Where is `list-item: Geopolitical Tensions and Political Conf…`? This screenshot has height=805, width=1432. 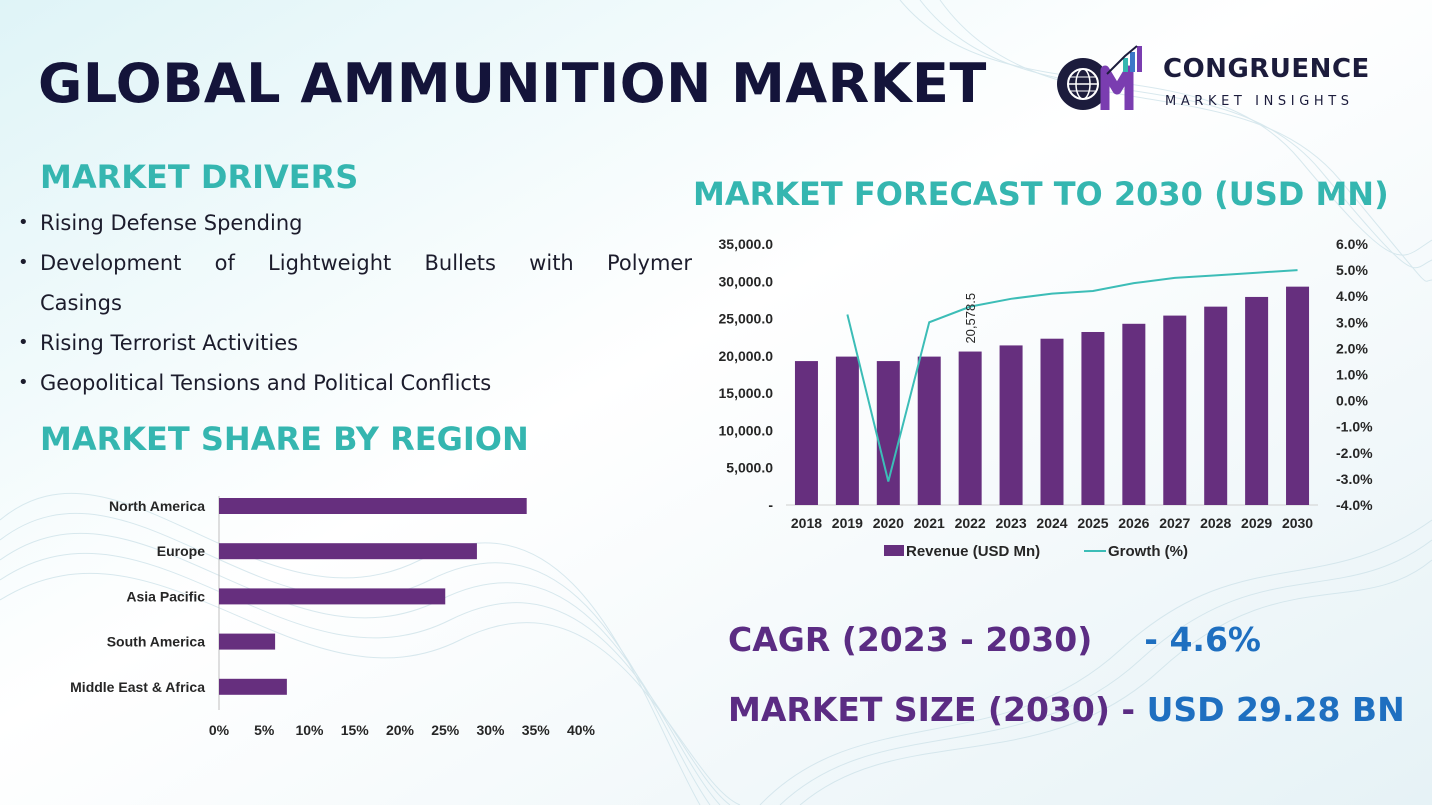 list-item: Geopolitical Tensions and Political Conf… is located at coordinates (355, 383).